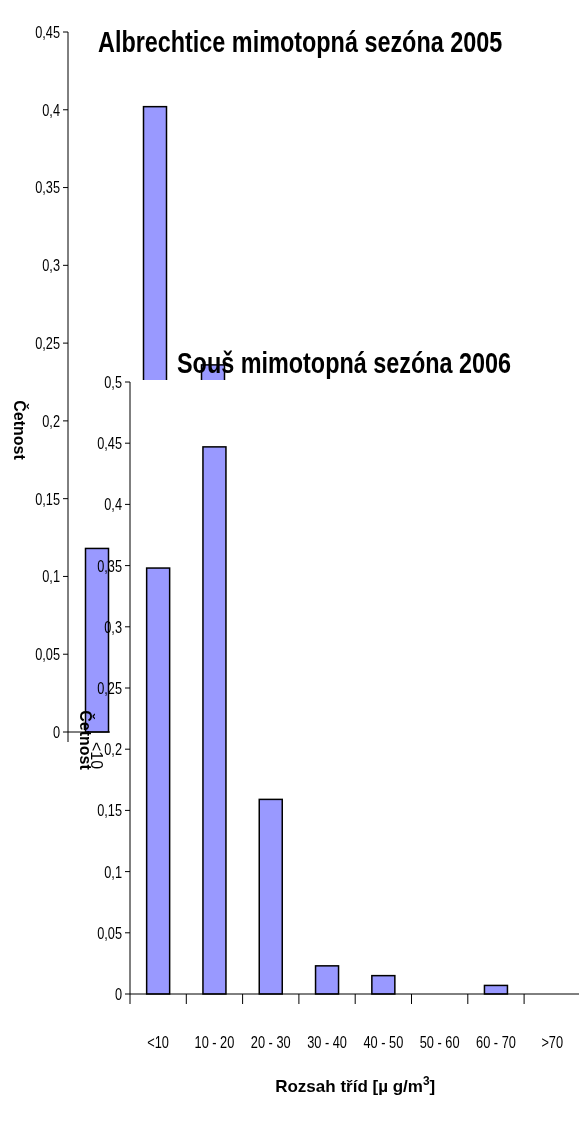  Describe the element at coordinates (20, 430) in the screenshot. I see `y-axis-title: Četnost` at that location.